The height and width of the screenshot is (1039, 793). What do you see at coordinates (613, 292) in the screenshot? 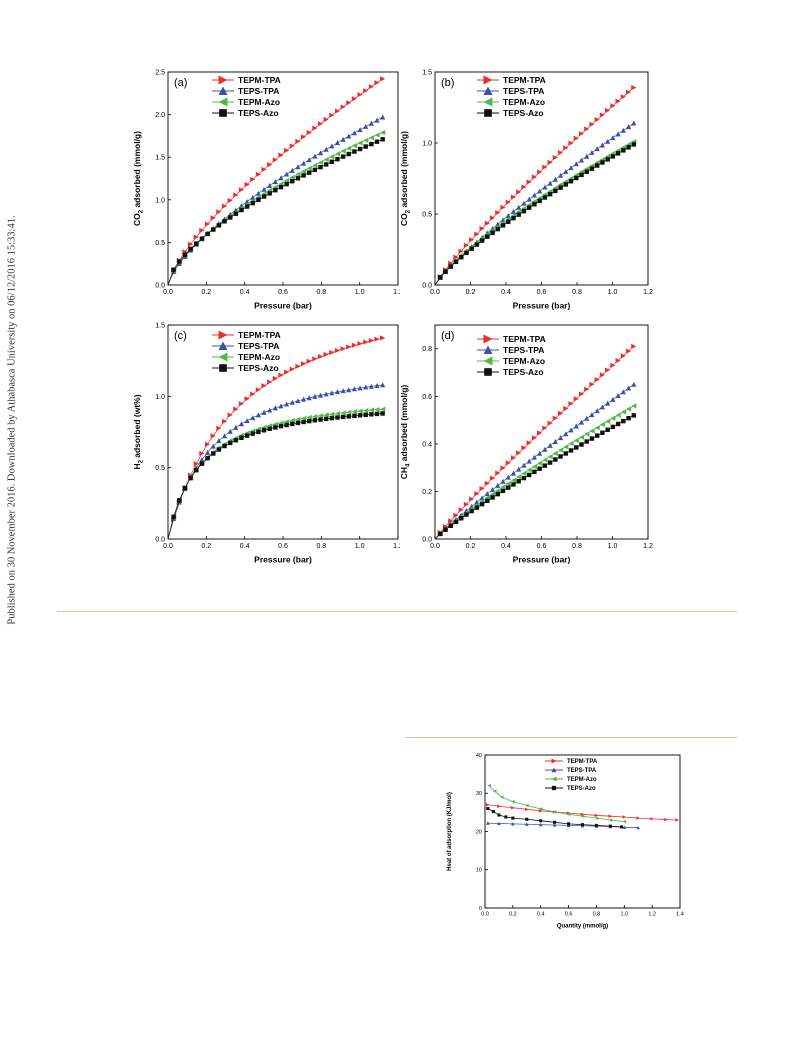
I see `chart-b-x-tick-label: 1.0` at bounding box center [613, 292].